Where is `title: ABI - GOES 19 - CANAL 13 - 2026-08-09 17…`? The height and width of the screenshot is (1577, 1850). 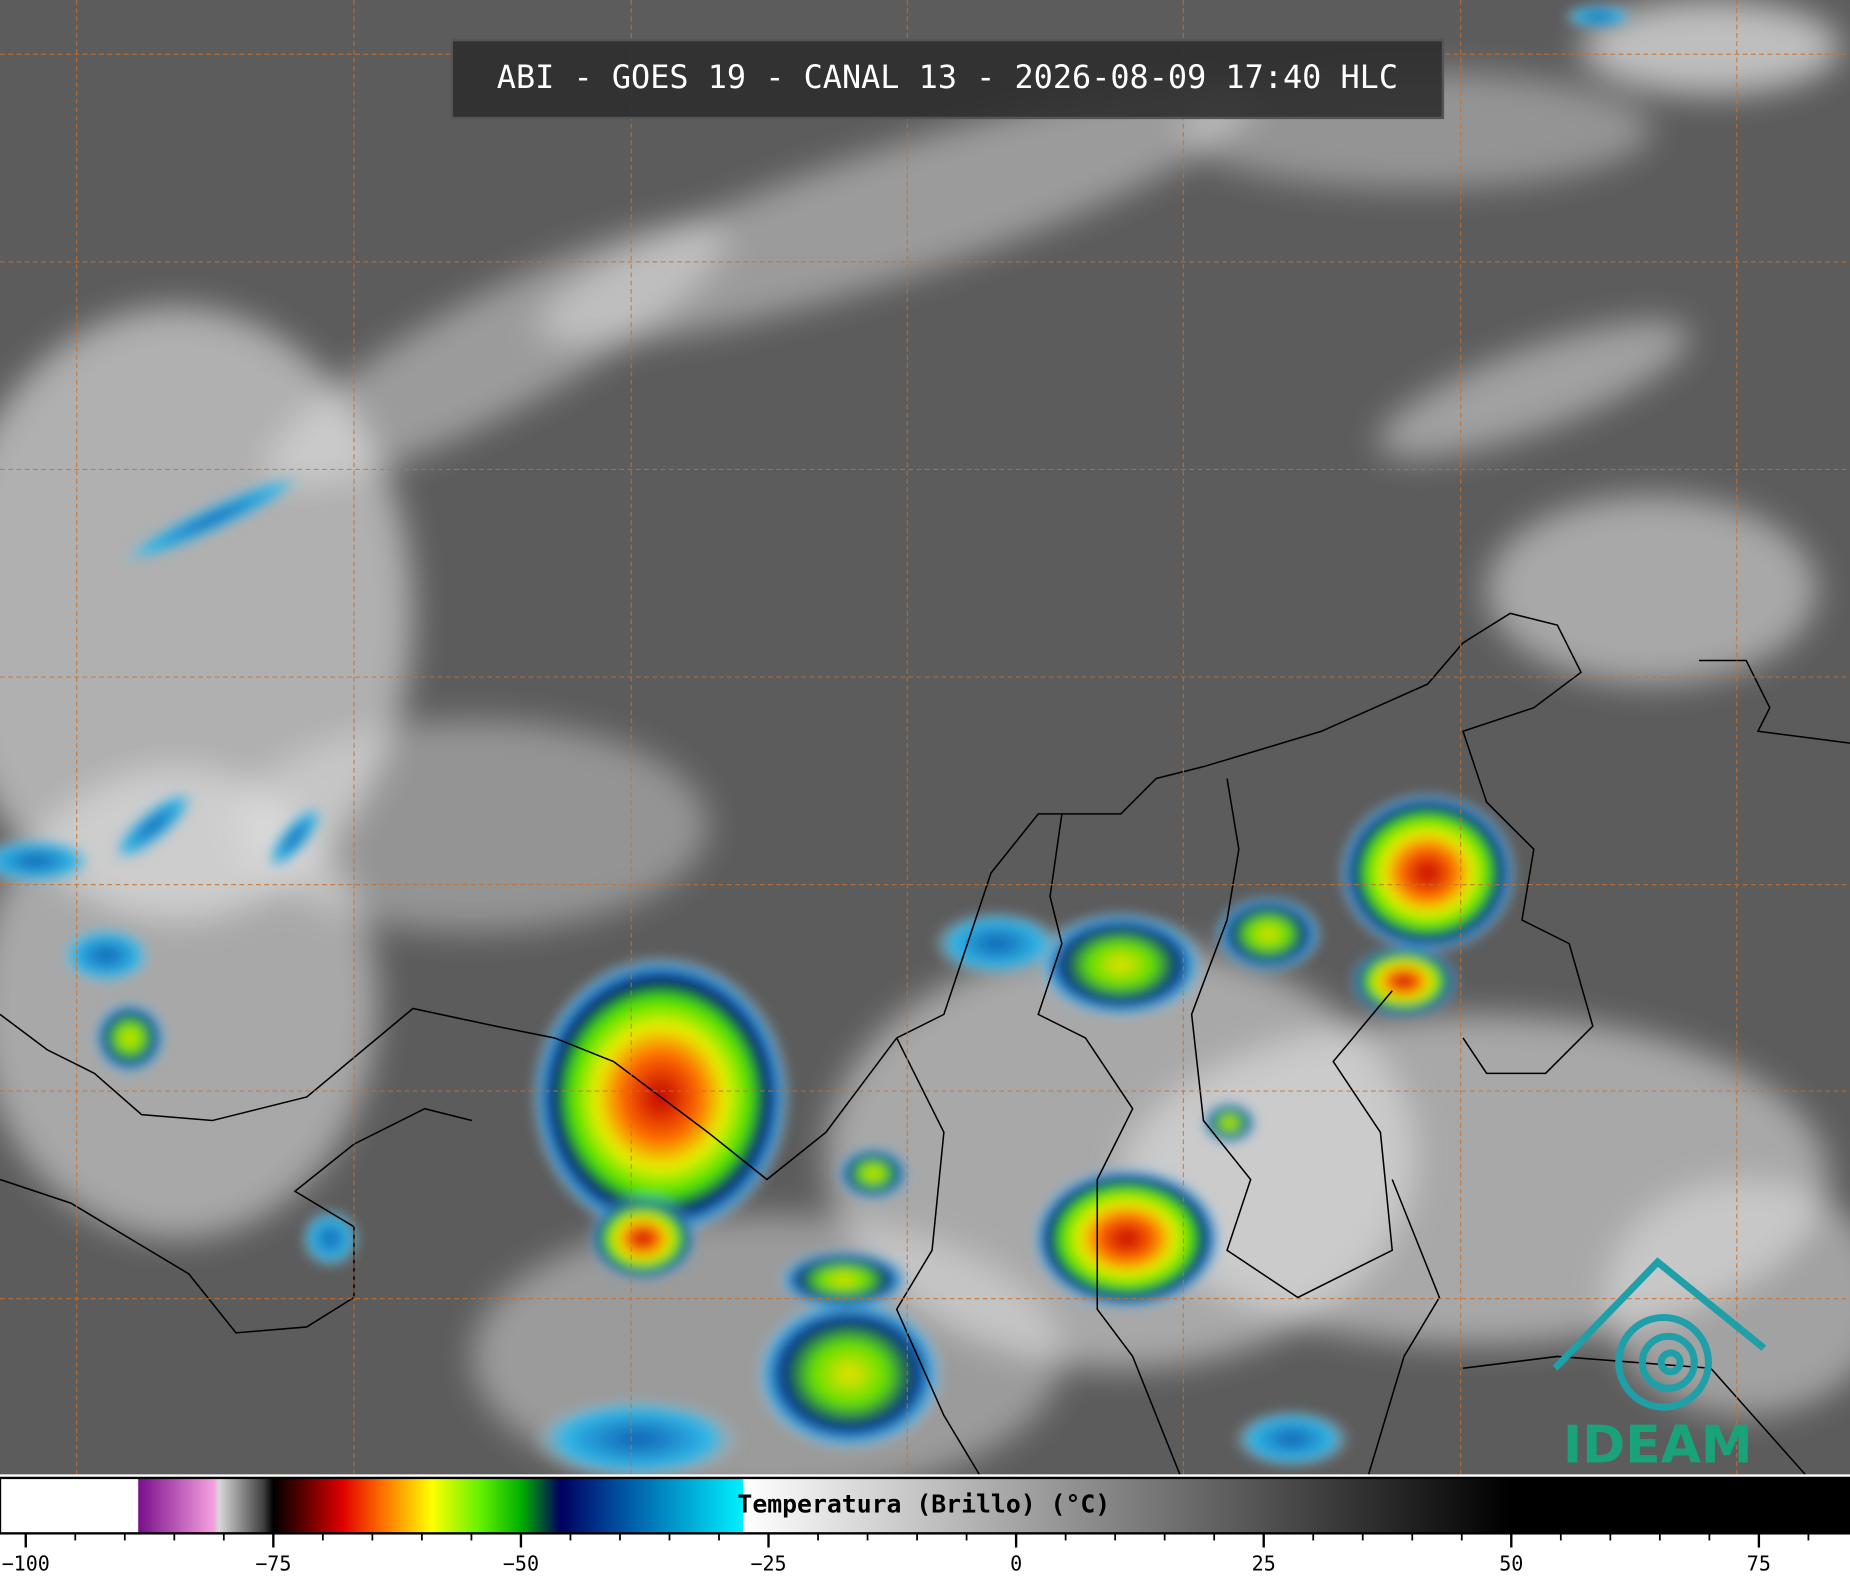 title: ABI - GOES 19 - CANAL 13 - 2026-08-09 17… is located at coordinates (947, 77).